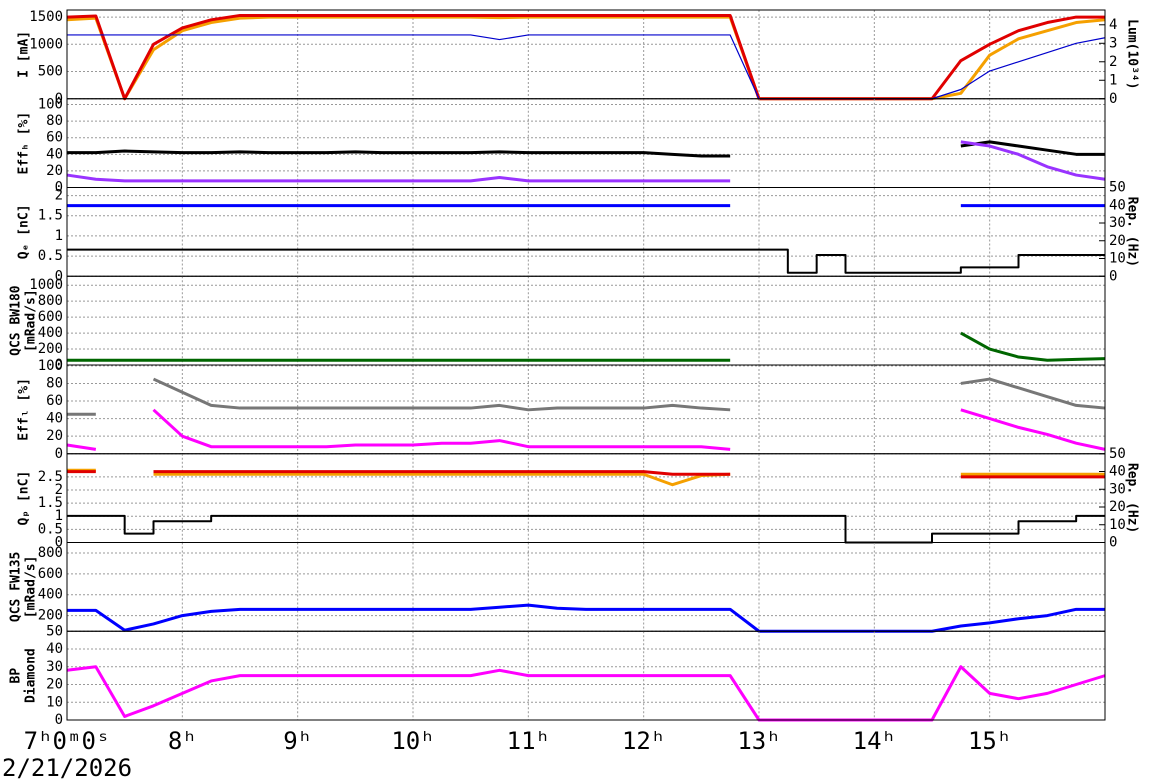 The width and height of the screenshot is (1172, 782). What do you see at coordinates (412, 741) in the screenshot?
I see `x-tick-label: 10ʰ` at bounding box center [412, 741].